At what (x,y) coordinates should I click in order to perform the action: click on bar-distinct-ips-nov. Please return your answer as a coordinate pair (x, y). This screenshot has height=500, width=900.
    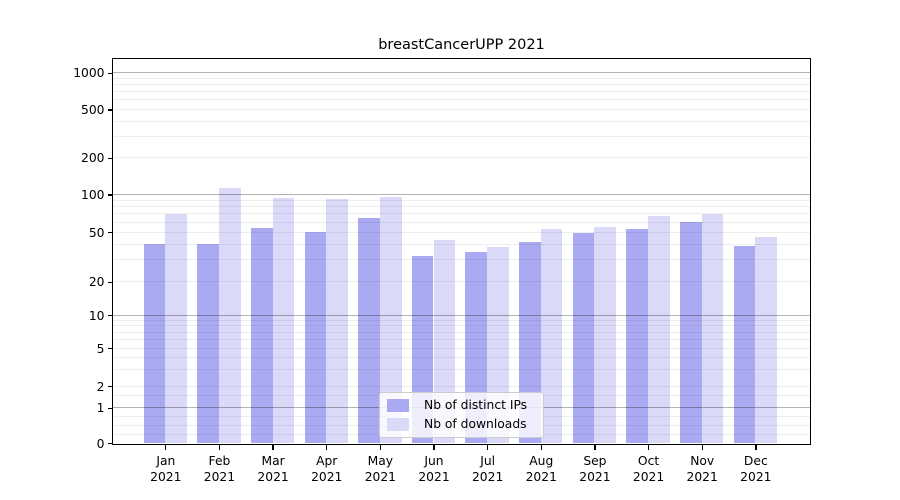
    Looking at the image, I should click on (691, 332).